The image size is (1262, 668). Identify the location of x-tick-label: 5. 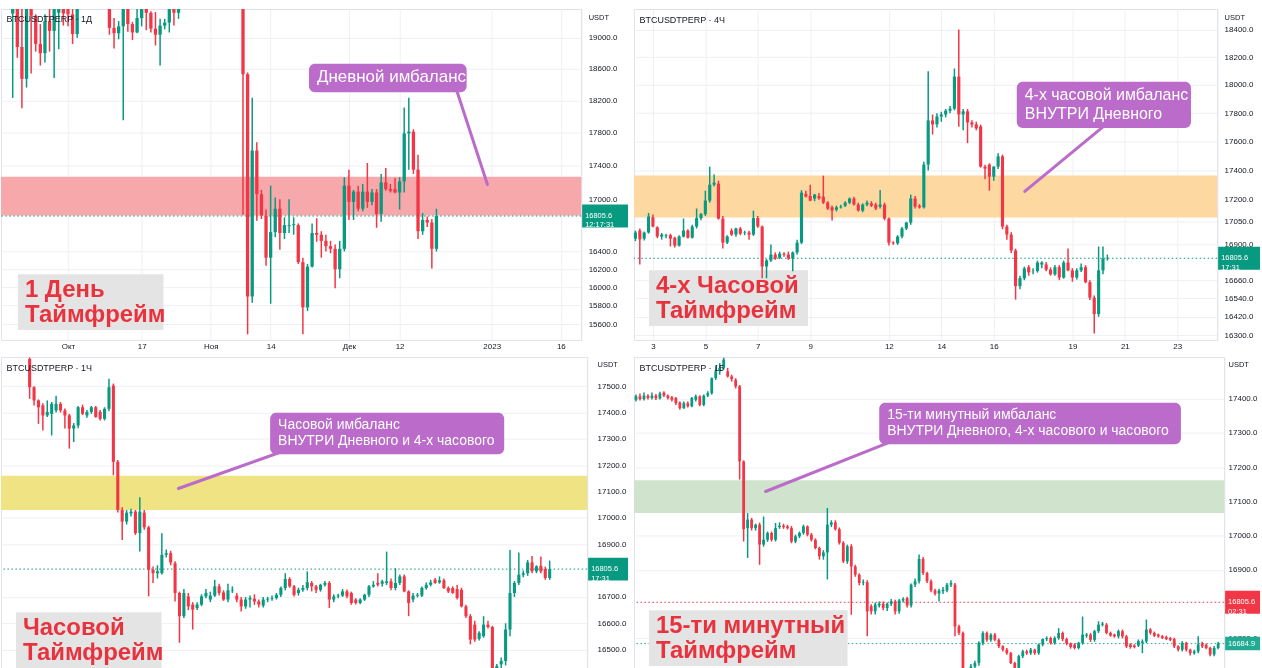
(706, 347).